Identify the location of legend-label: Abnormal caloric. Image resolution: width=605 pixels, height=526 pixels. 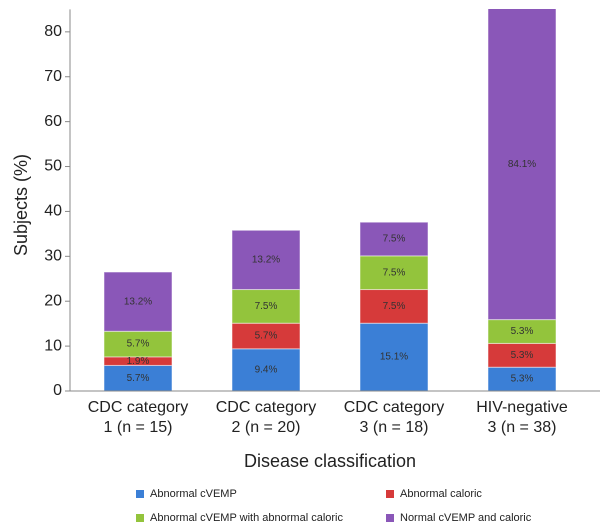
(441, 494).